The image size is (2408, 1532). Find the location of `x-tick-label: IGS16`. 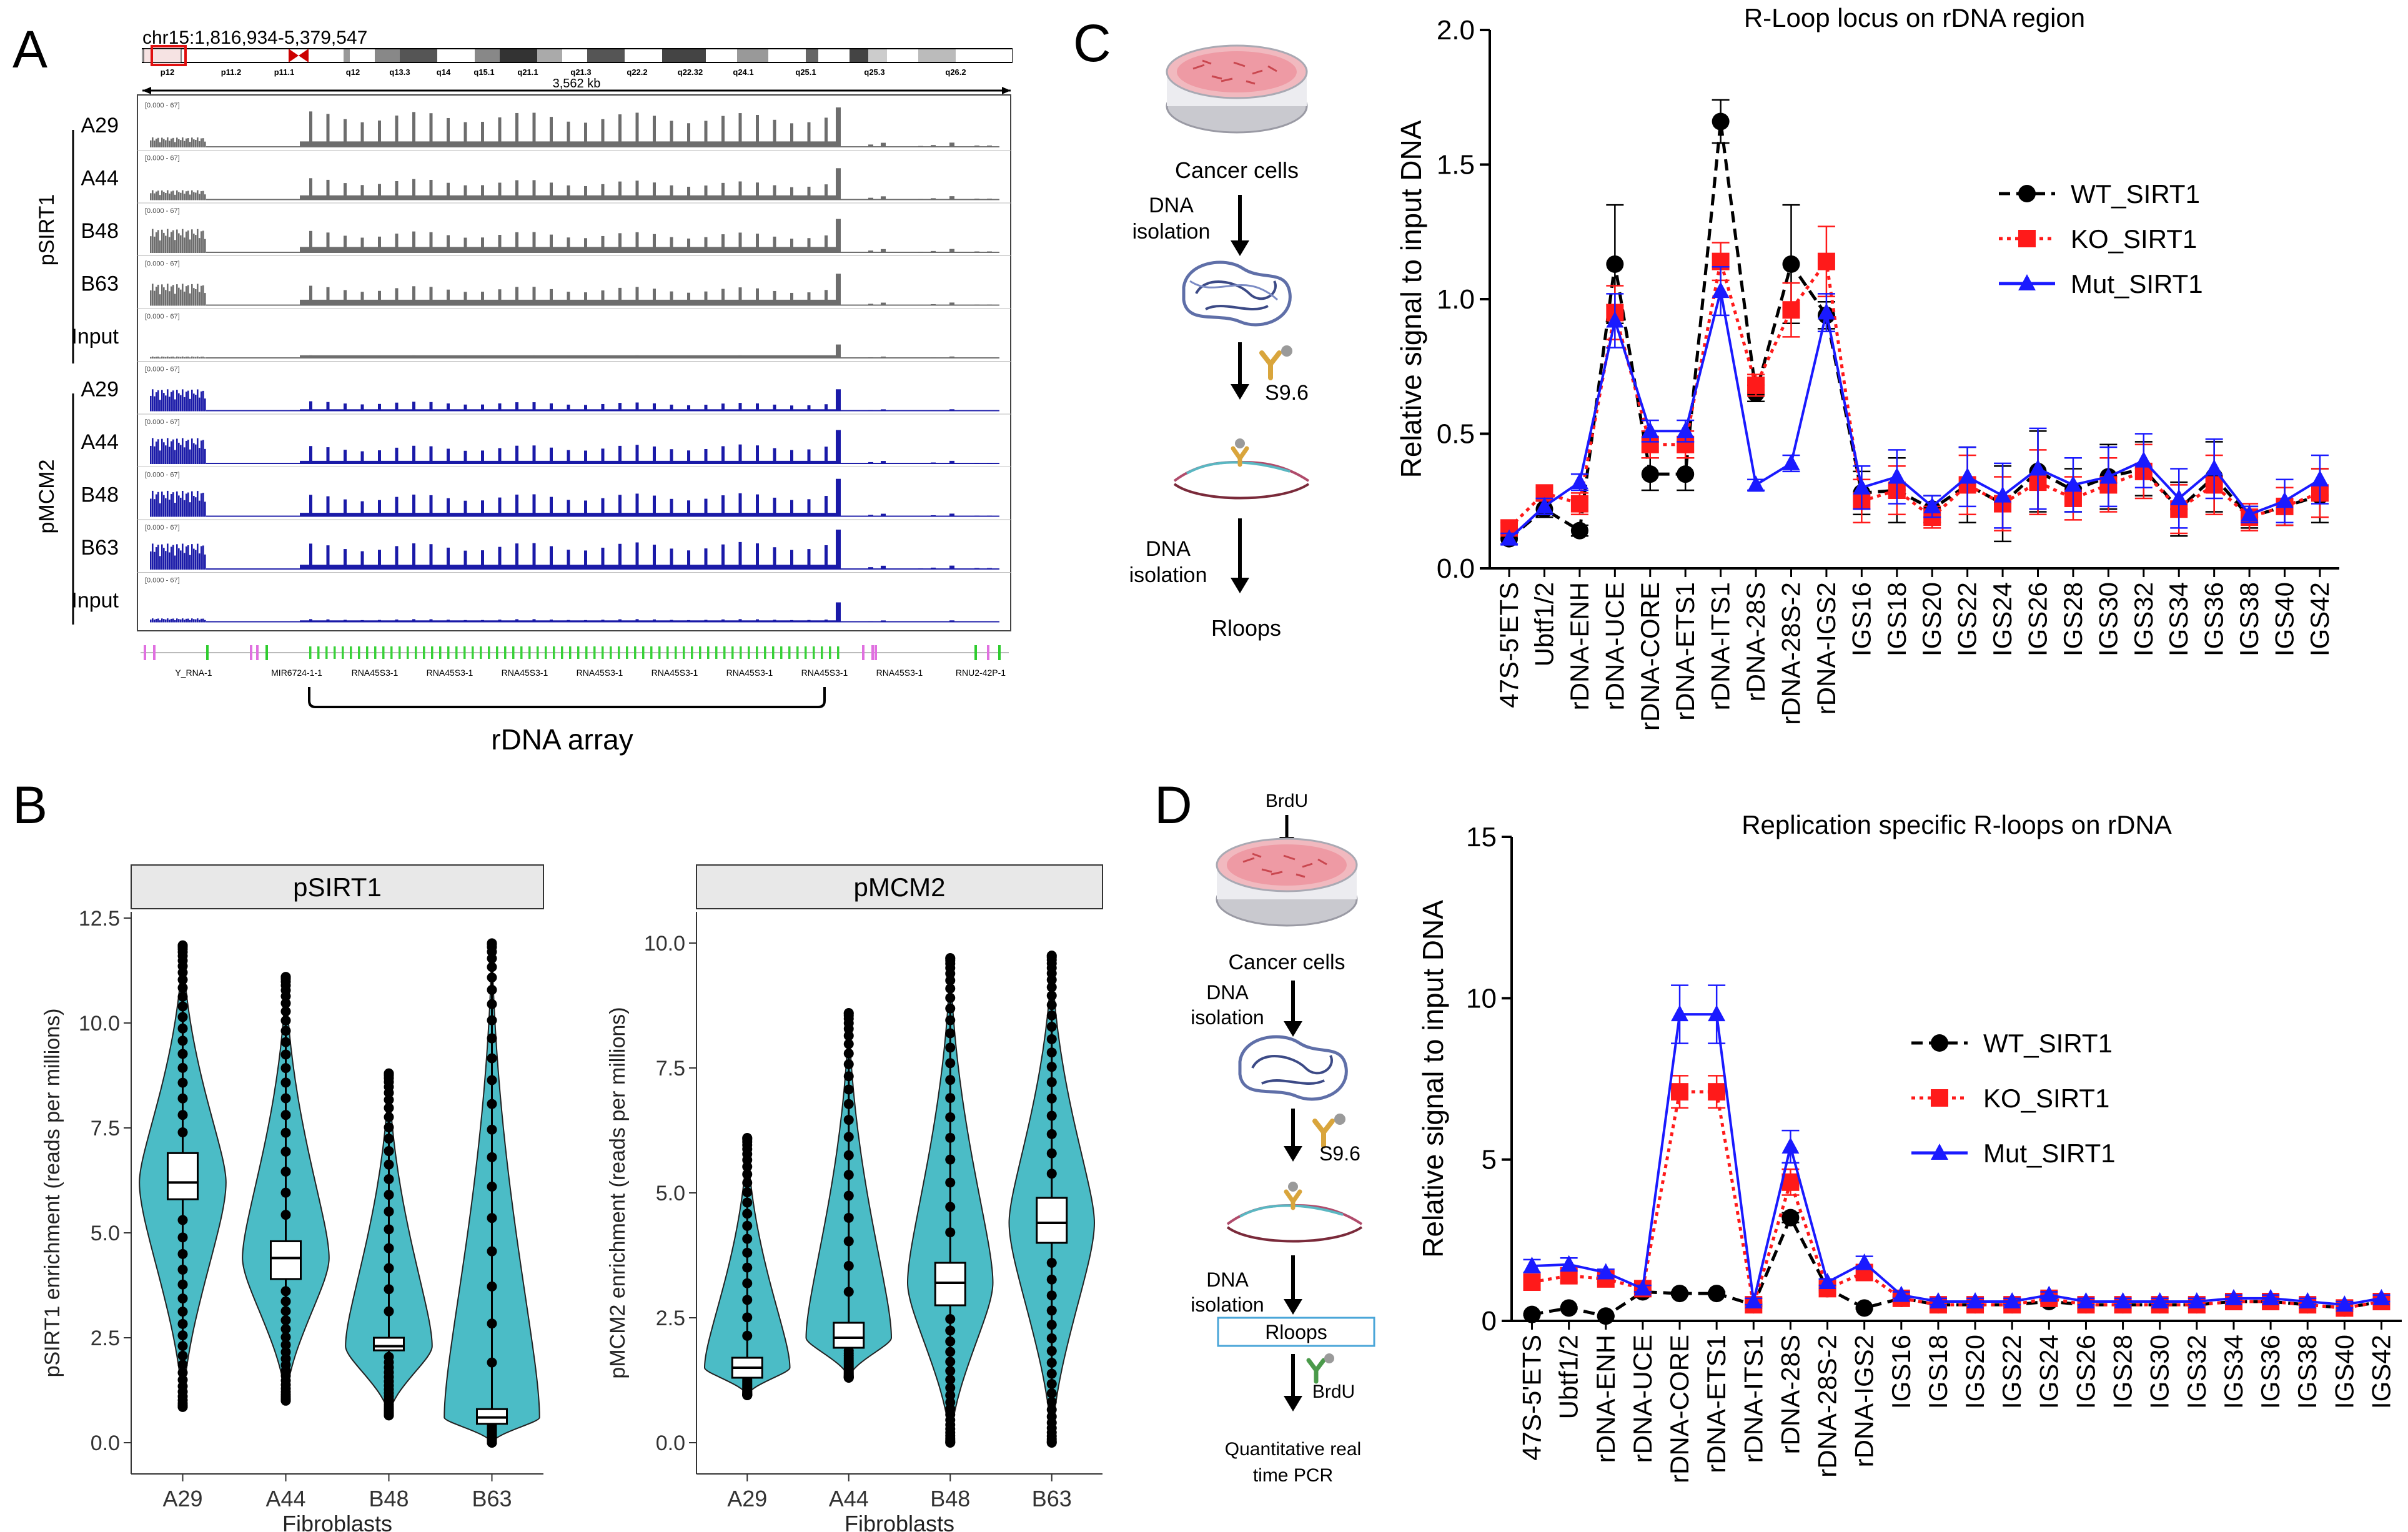

x-tick-label: IGS16 is located at coordinates (1861, 619).